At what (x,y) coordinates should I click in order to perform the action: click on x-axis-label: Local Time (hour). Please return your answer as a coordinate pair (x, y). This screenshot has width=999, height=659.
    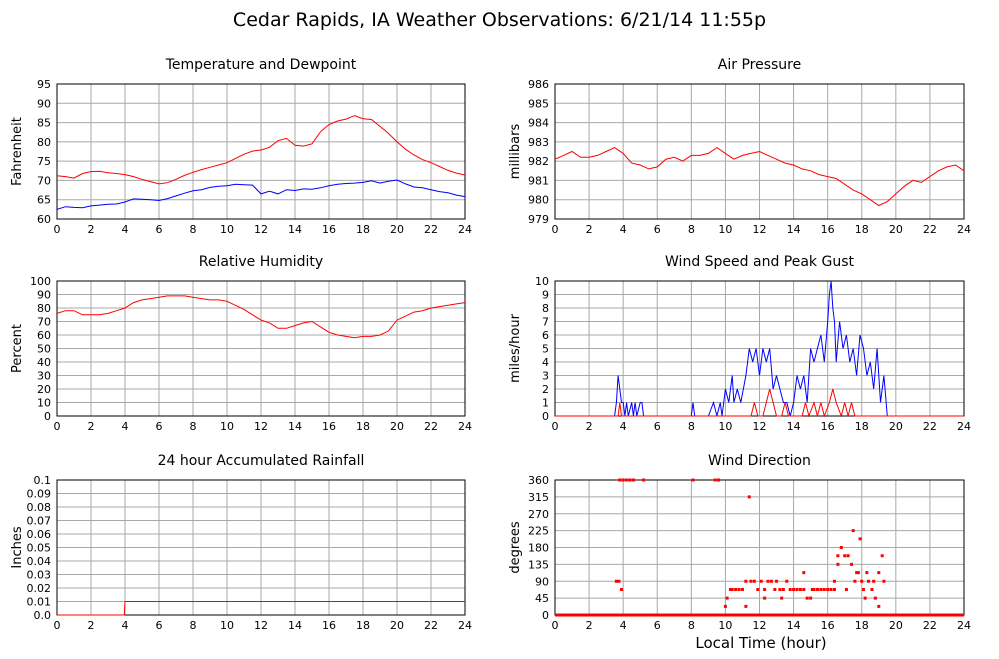
    Looking at the image, I should click on (761, 643).